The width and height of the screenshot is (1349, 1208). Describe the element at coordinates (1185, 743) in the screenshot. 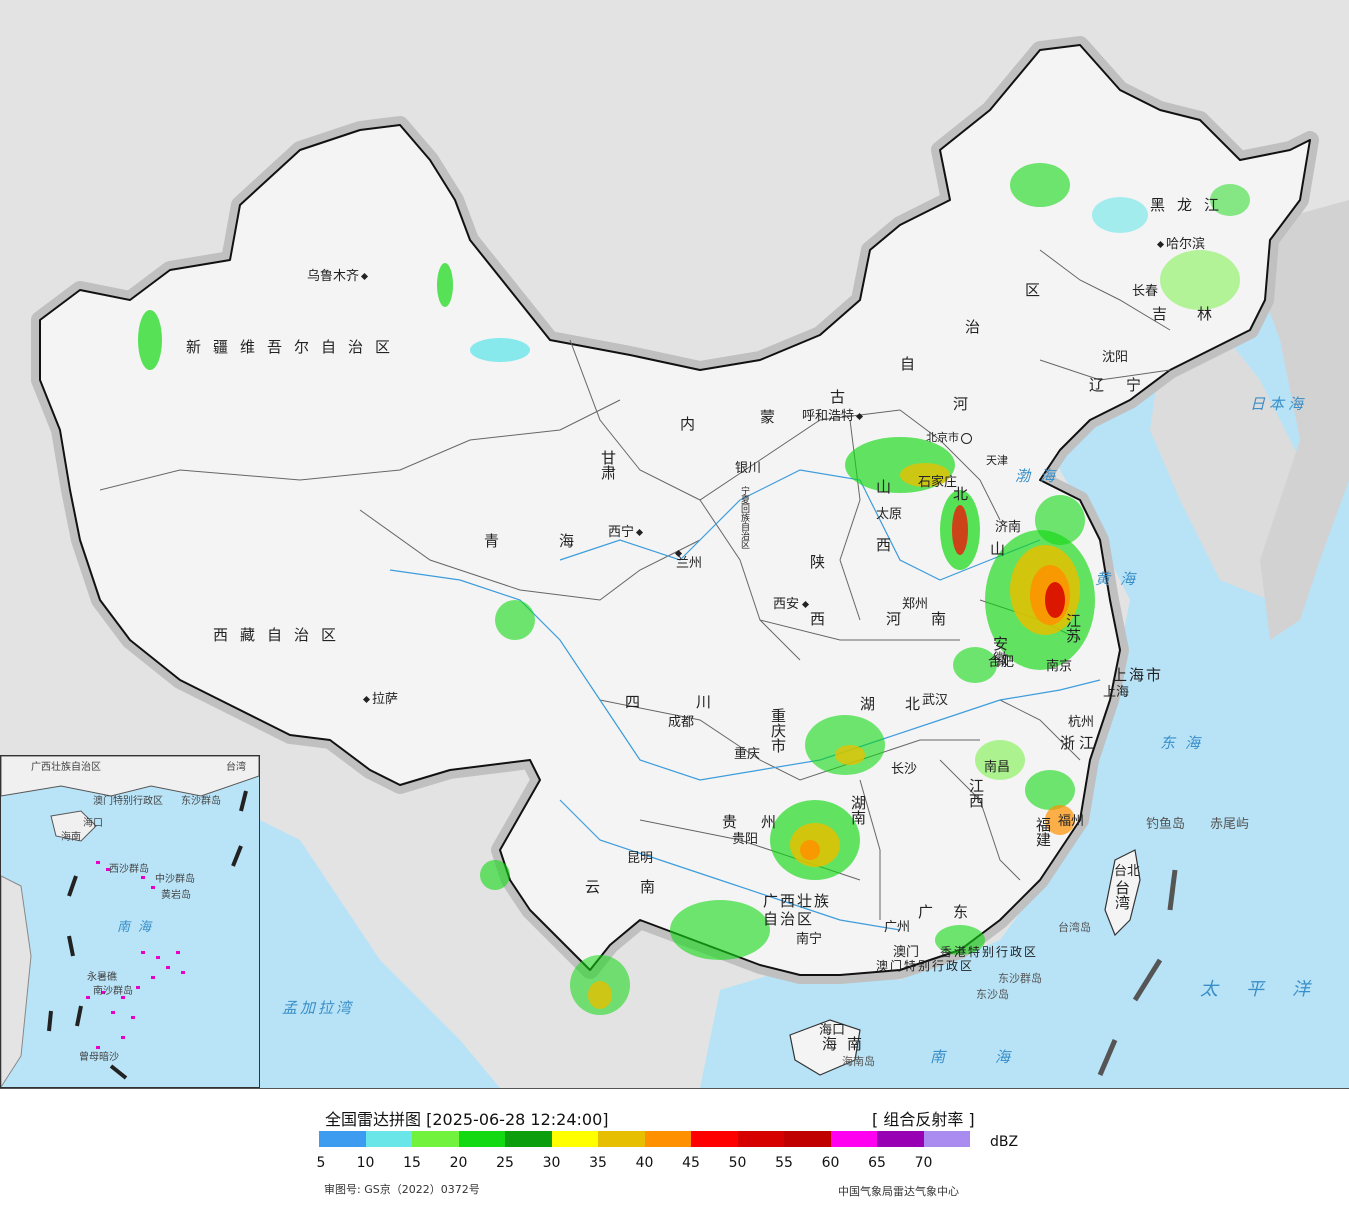

I see `sea-donghai: 东海` at that location.